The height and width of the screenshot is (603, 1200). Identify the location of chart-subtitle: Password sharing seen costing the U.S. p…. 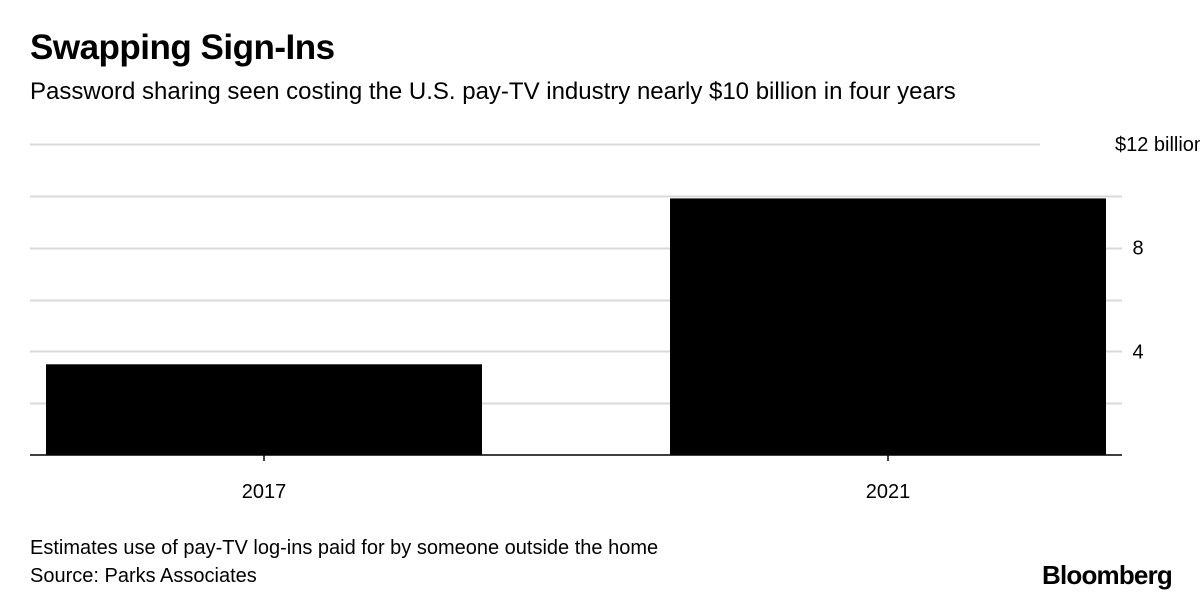
(493, 91).